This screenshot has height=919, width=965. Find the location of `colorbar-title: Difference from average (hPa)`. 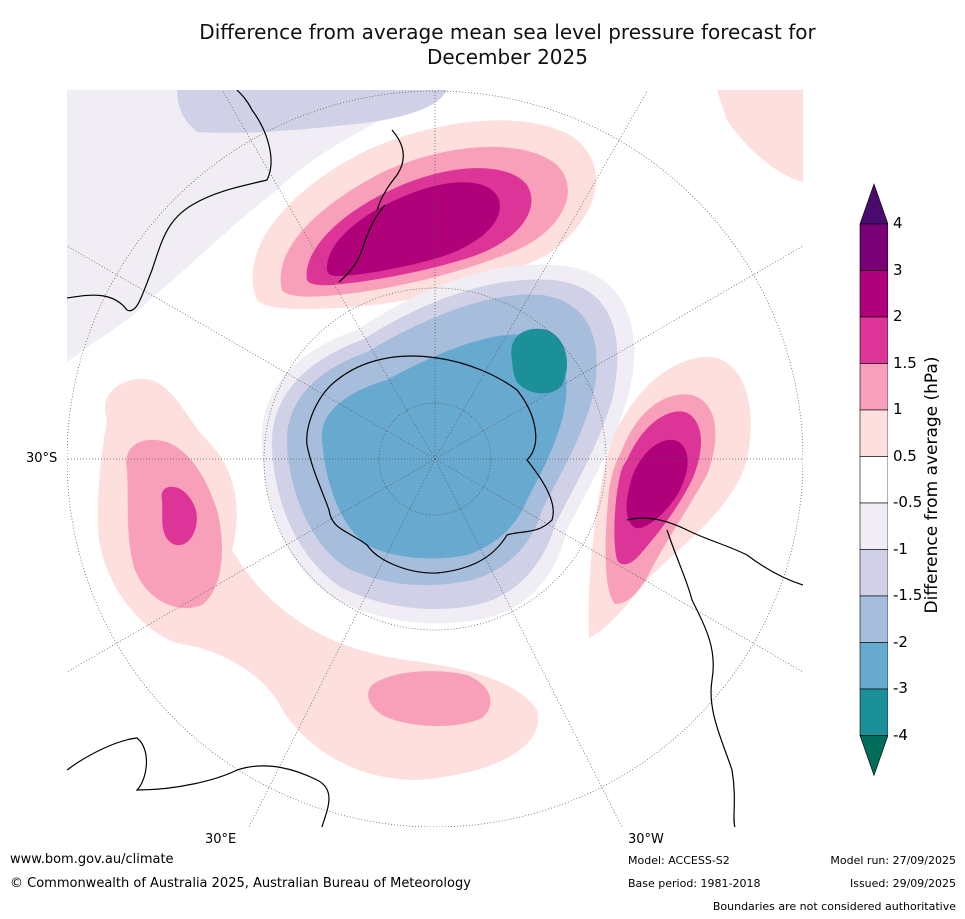

colorbar-title: Difference from average (hPa) is located at coordinates (932, 485).